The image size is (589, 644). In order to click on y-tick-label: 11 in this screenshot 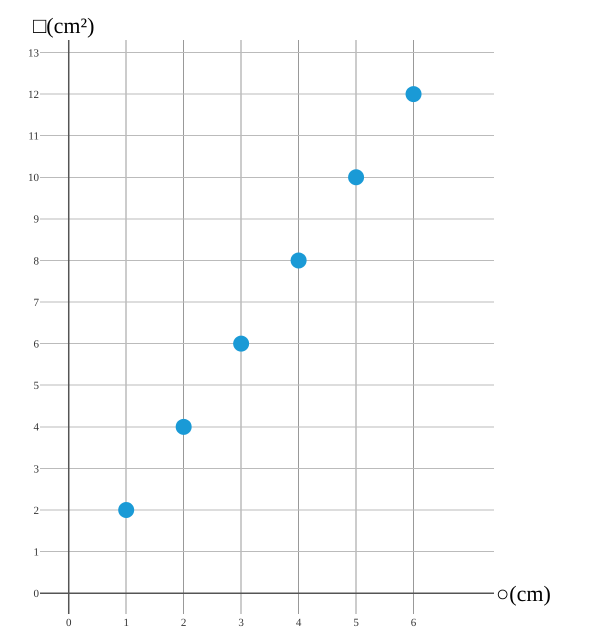, I will do `click(33, 136)`.